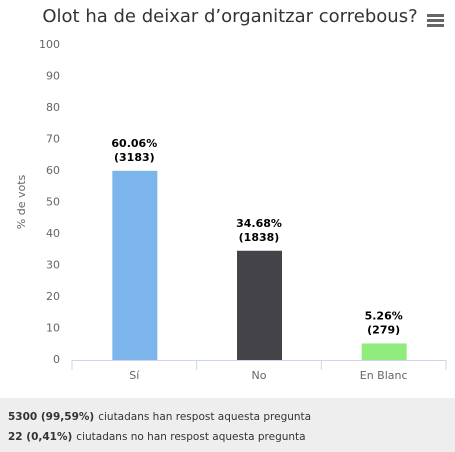 The width and height of the screenshot is (455, 452). I want to click on x-tick-label: No, so click(259, 375).